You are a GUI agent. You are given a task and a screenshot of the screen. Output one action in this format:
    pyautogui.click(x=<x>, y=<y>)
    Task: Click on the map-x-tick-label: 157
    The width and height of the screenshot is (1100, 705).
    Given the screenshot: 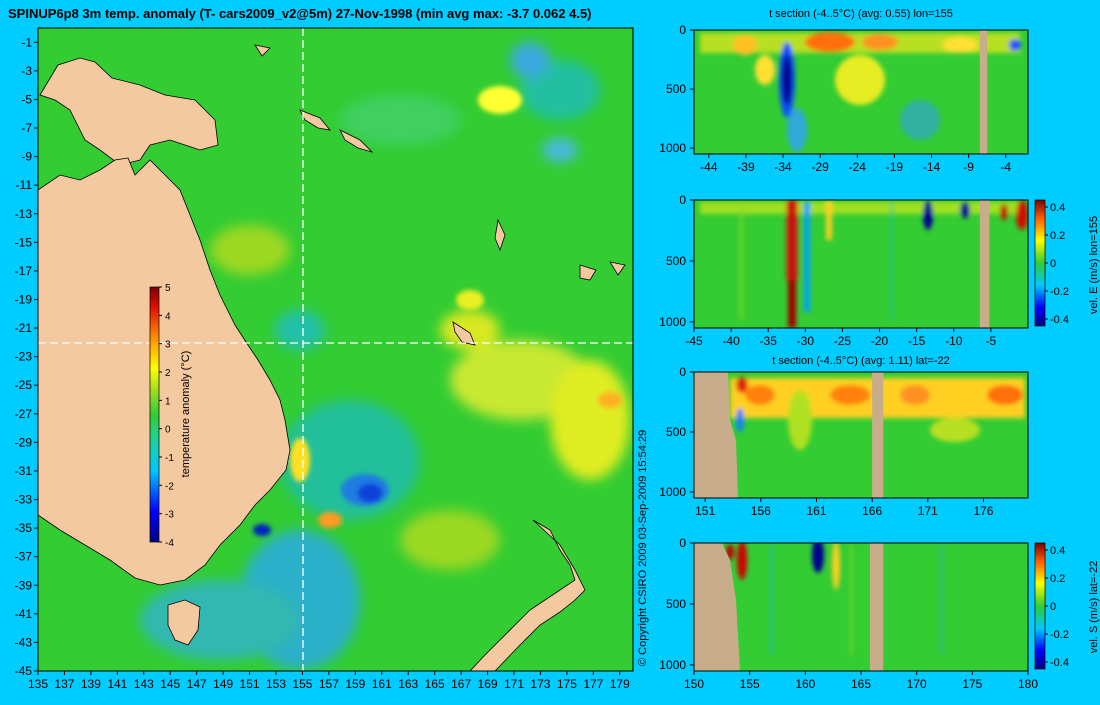 What is the action you would take?
    pyautogui.click(x=329, y=684)
    